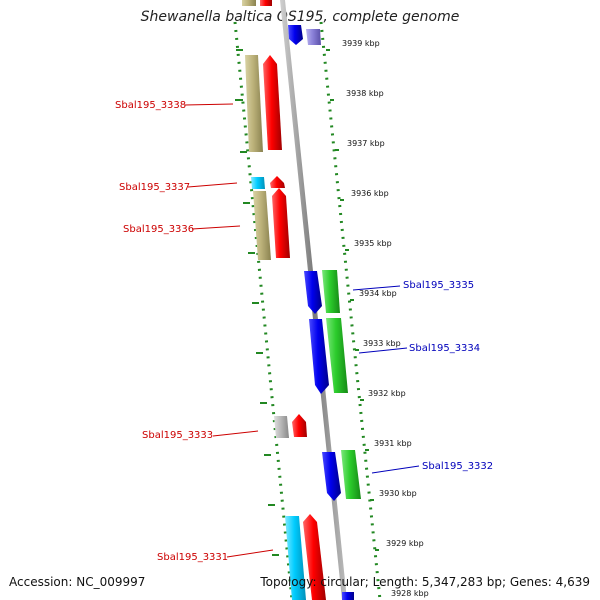 The image size is (600, 600). I want to click on tick-label: 3929 kbp, so click(405, 543).